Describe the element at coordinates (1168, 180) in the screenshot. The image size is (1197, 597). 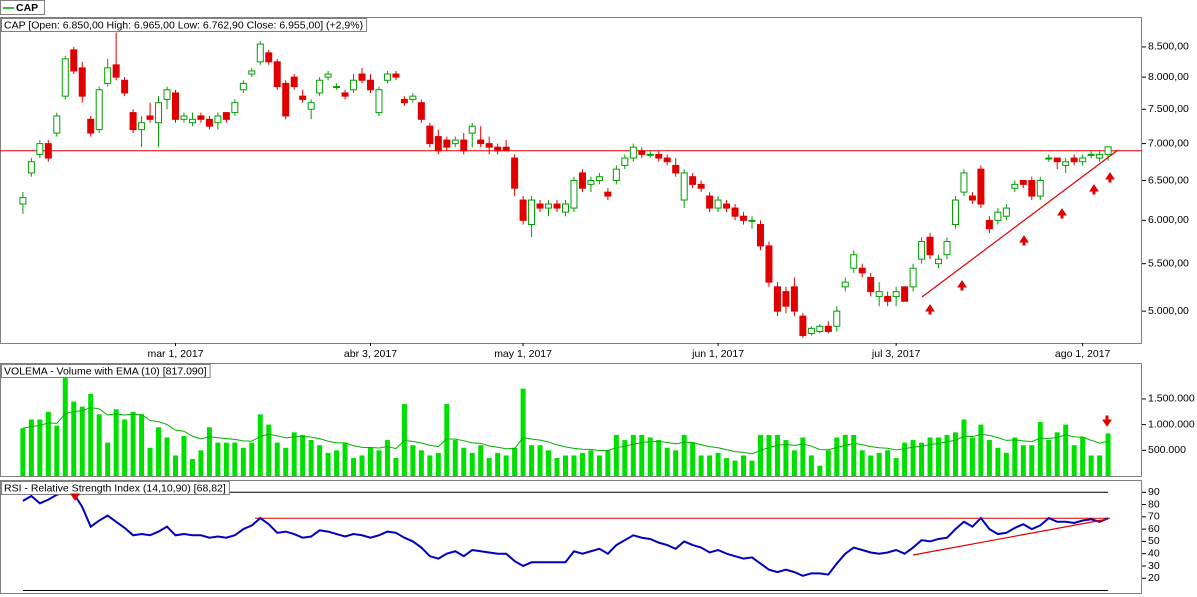
I see `y-tick-label: 6.500,00` at that location.